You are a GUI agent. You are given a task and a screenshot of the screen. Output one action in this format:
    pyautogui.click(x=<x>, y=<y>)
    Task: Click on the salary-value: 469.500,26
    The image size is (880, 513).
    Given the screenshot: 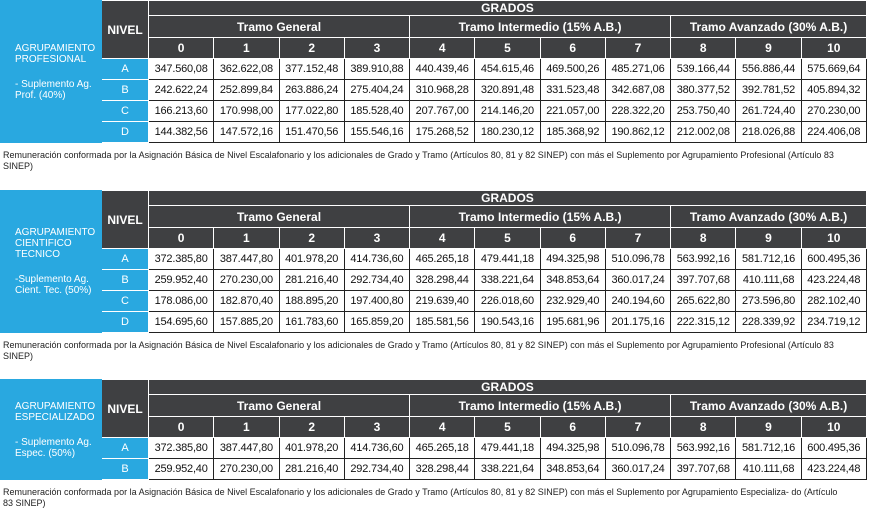 What is the action you would take?
    pyautogui.click(x=572, y=69)
    